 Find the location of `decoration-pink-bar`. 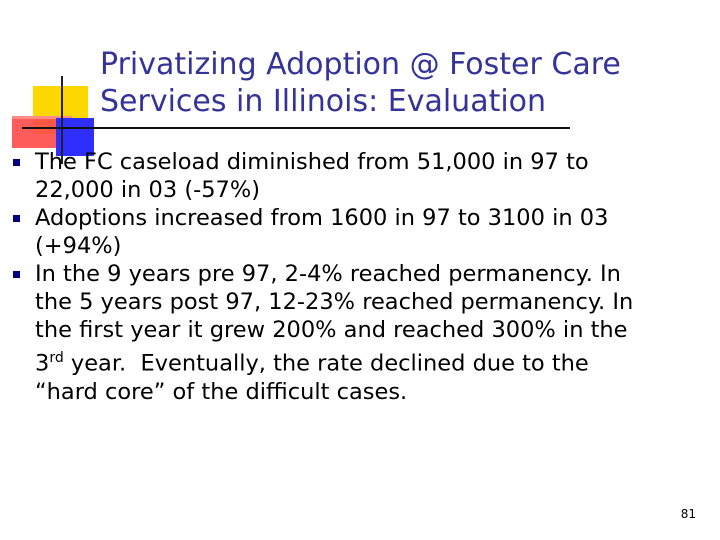

decoration-pink-bar is located at coordinates (42, 117).